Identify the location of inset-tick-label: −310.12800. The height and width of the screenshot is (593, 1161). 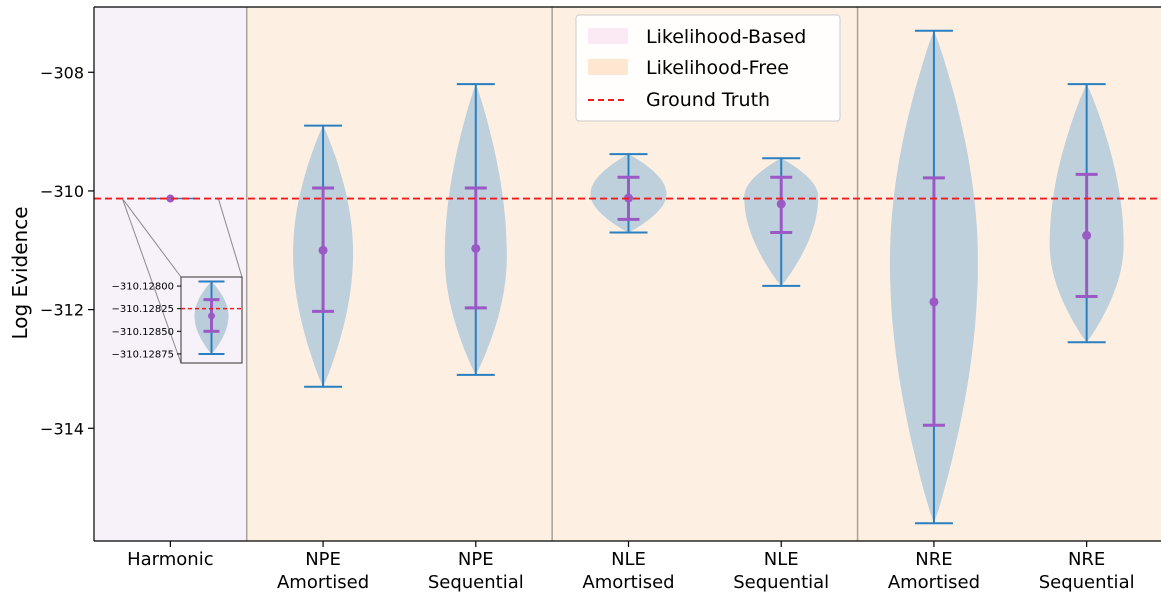
(143, 287).